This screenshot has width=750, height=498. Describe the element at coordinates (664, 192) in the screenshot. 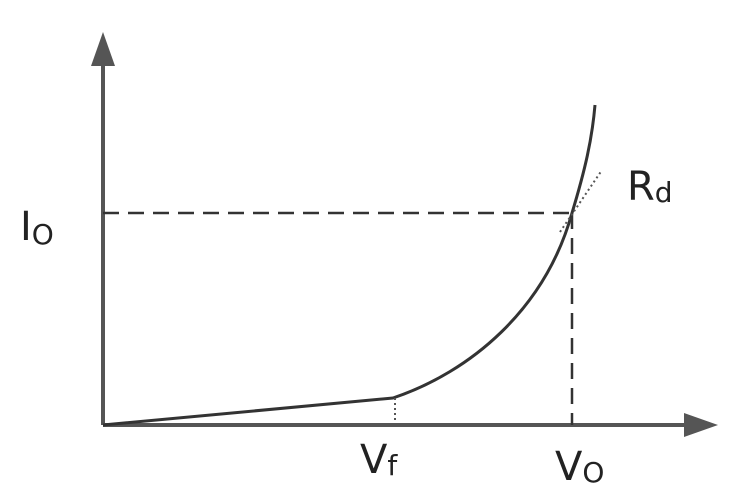

I see `label-sub: d` at that location.